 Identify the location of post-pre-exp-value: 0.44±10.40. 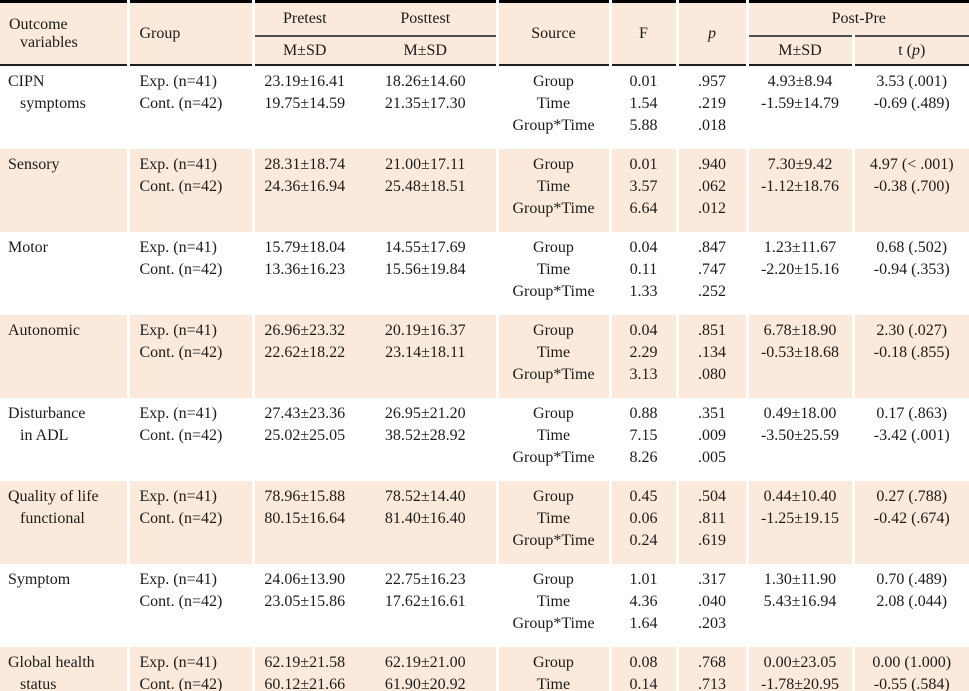
(800, 496).